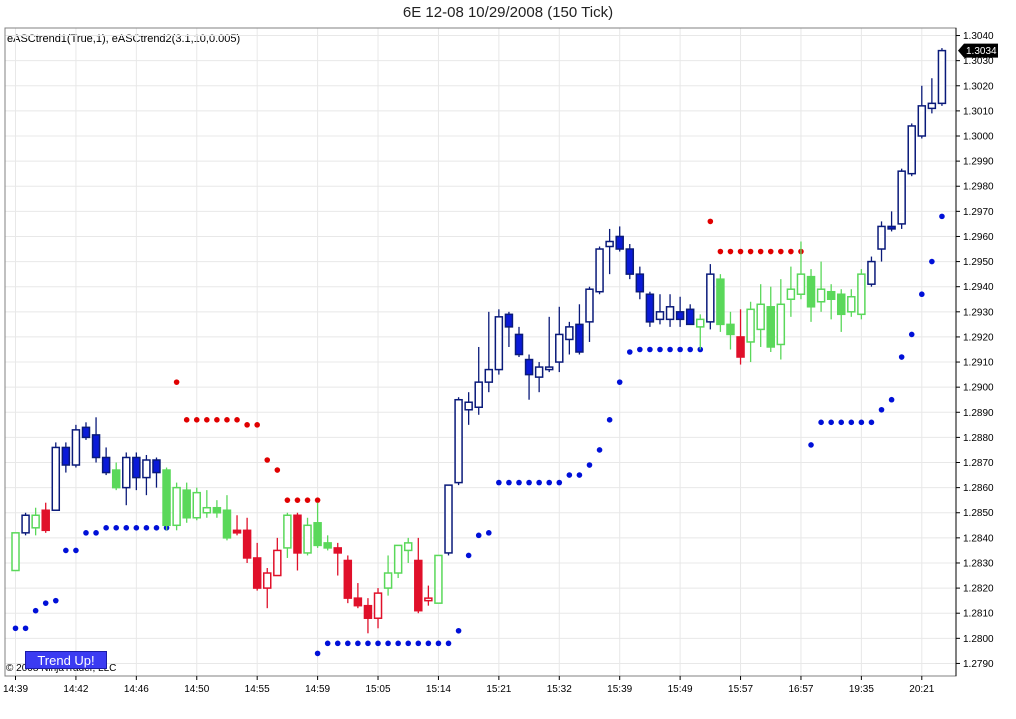 Image resolution: width=1016 pixels, height=719 pixels. I want to click on x-tick-label: 14:39, so click(15, 689).